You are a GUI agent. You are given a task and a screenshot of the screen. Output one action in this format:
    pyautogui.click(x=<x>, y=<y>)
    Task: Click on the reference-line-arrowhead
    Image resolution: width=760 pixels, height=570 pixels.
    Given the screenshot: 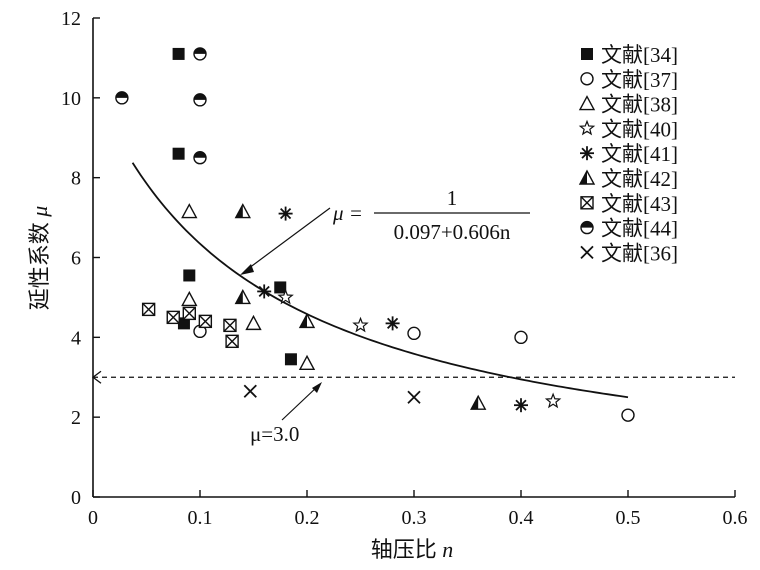 What is the action you would take?
    pyautogui.click(x=96, y=377)
    